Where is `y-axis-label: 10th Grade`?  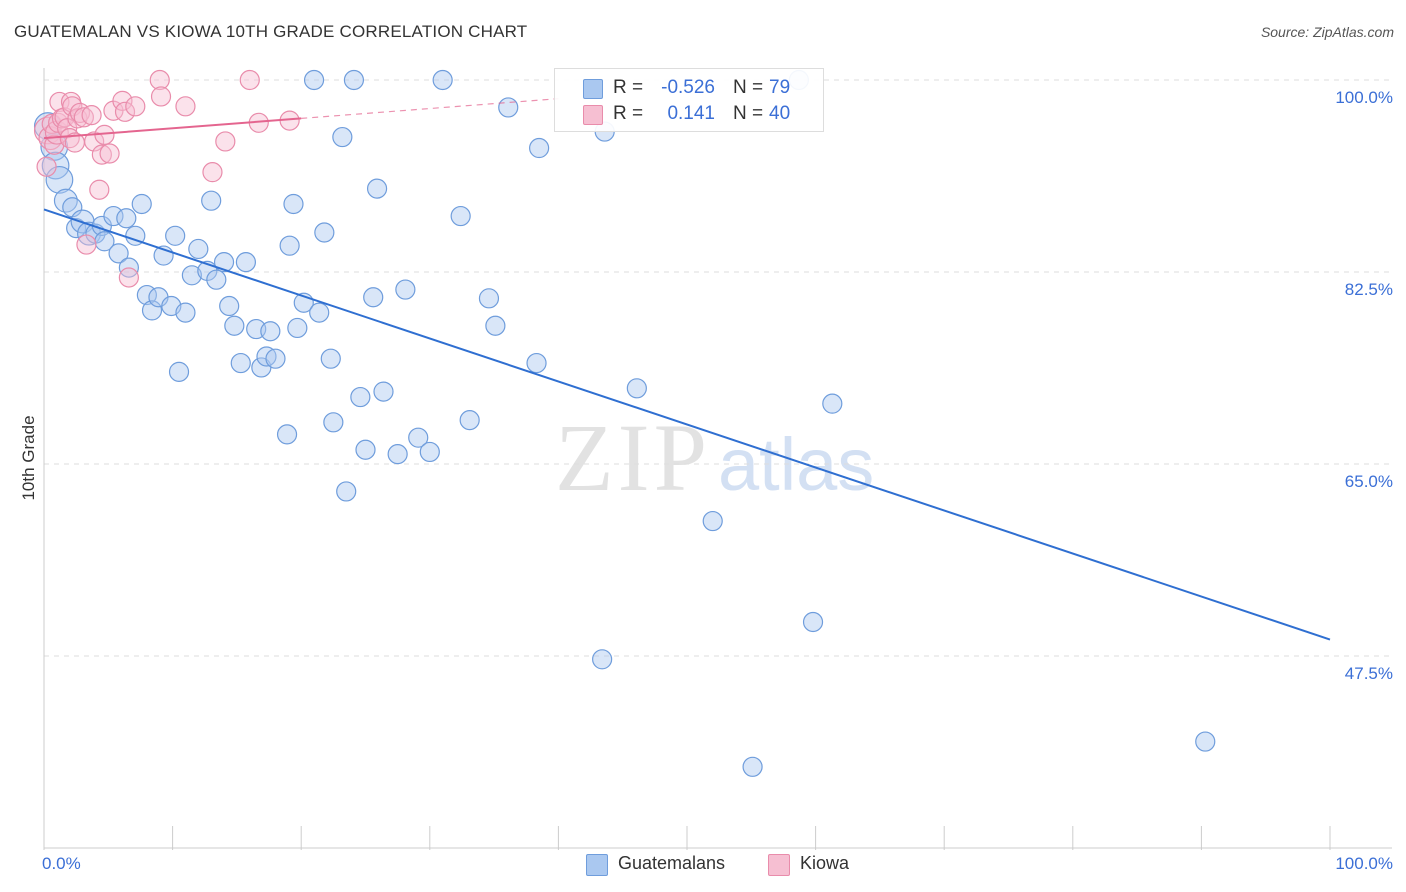
y-axis-label: 10th Grade is located at coordinates (28, 457).